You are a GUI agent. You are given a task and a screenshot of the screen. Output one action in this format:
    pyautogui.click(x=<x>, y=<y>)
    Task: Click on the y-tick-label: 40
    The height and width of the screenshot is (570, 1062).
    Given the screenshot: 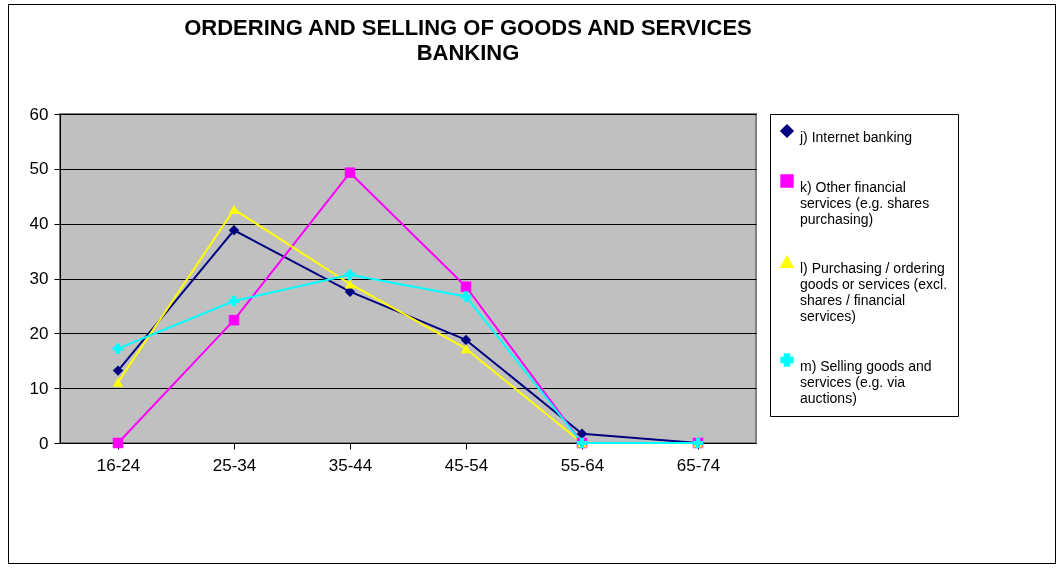 What is the action you would take?
    pyautogui.click(x=39, y=224)
    